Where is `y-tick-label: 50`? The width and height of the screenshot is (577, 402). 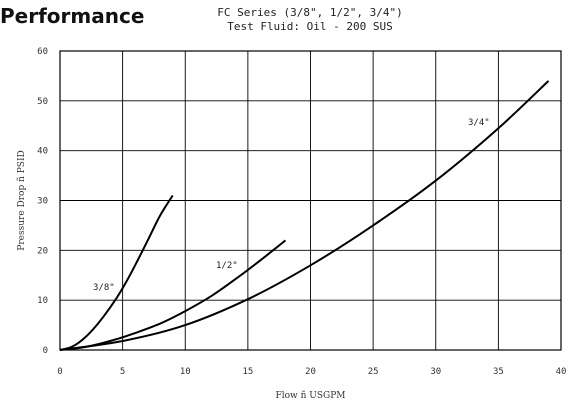
y-tick-label: 50 is located at coordinates (42, 102).